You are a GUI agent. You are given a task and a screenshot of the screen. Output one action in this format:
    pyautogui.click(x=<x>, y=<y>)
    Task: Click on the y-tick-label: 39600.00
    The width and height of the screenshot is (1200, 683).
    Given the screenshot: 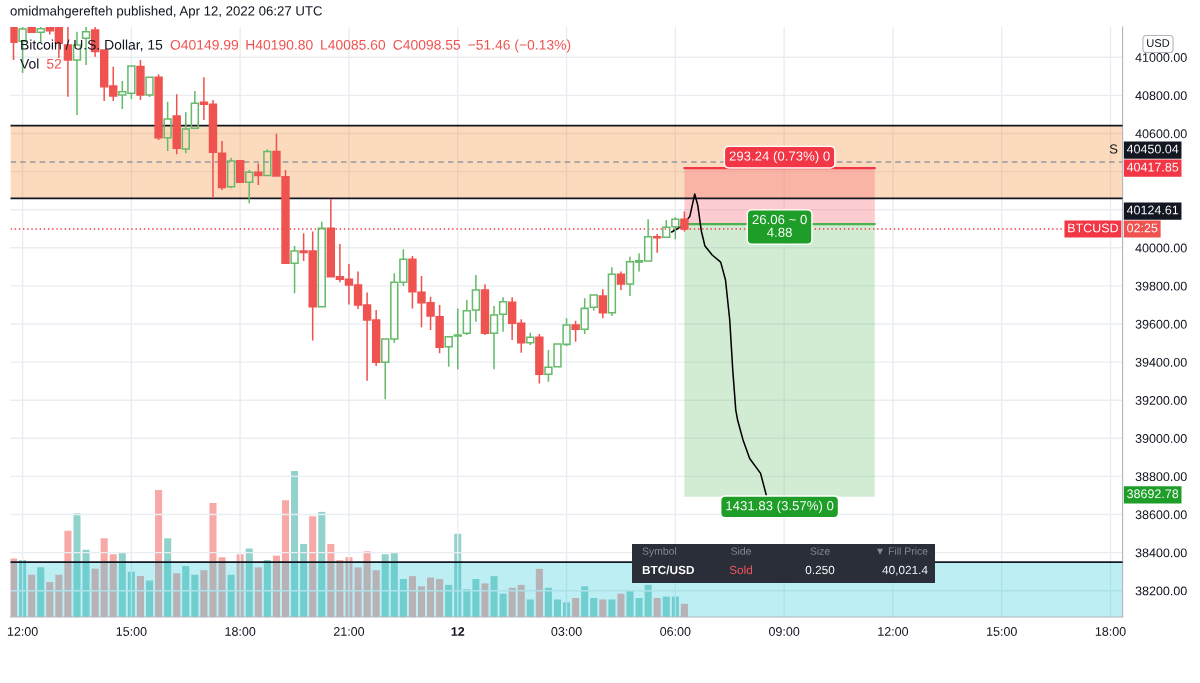 What is the action you would take?
    pyautogui.click(x=1161, y=324)
    